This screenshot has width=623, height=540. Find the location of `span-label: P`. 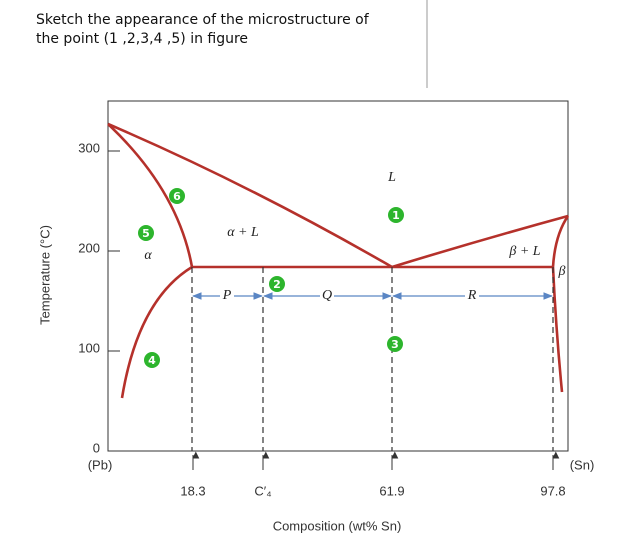

span-label: P is located at coordinates (227, 295).